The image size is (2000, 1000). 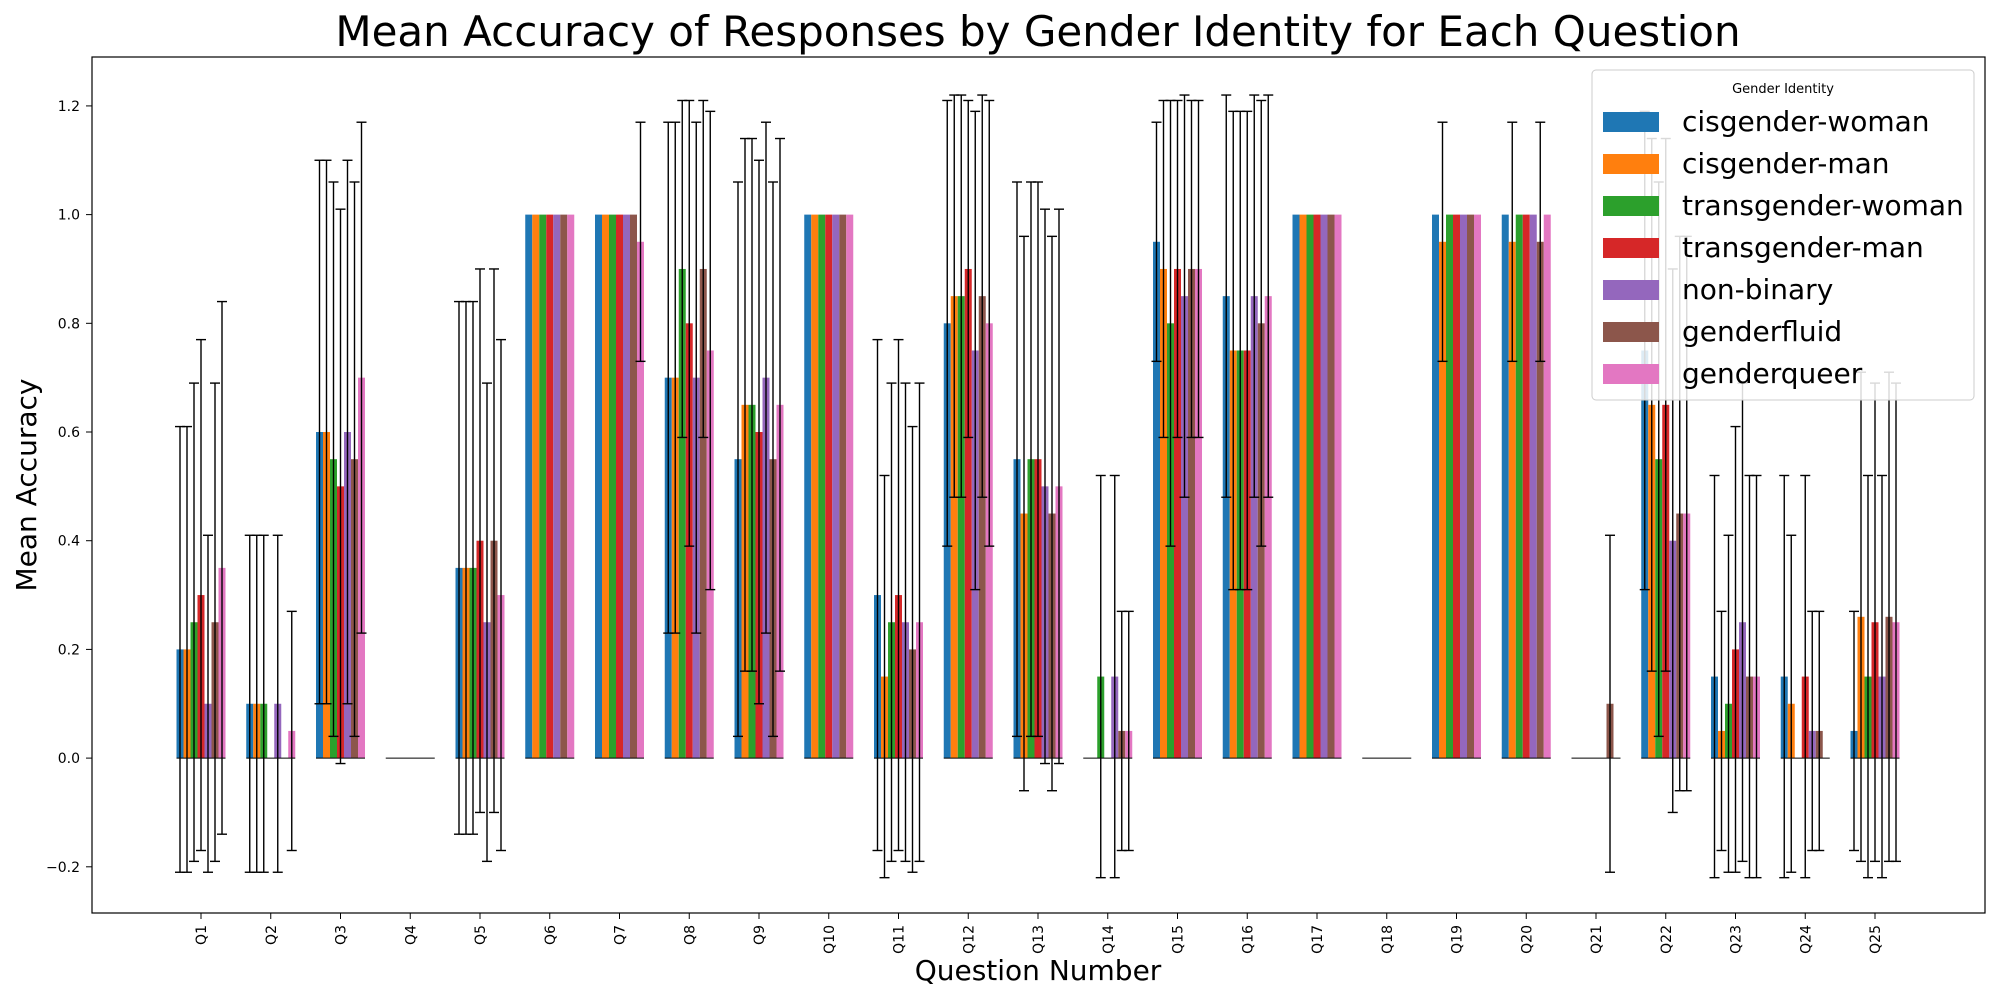 I want to click on y-tick-label: 0.2, so click(x=69, y=650).